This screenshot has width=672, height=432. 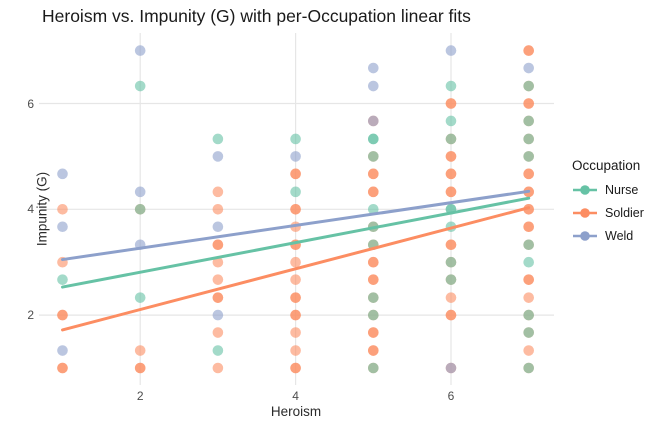 What do you see at coordinates (621, 190) in the screenshot?
I see `legend-item-nurse: Nurse` at bounding box center [621, 190].